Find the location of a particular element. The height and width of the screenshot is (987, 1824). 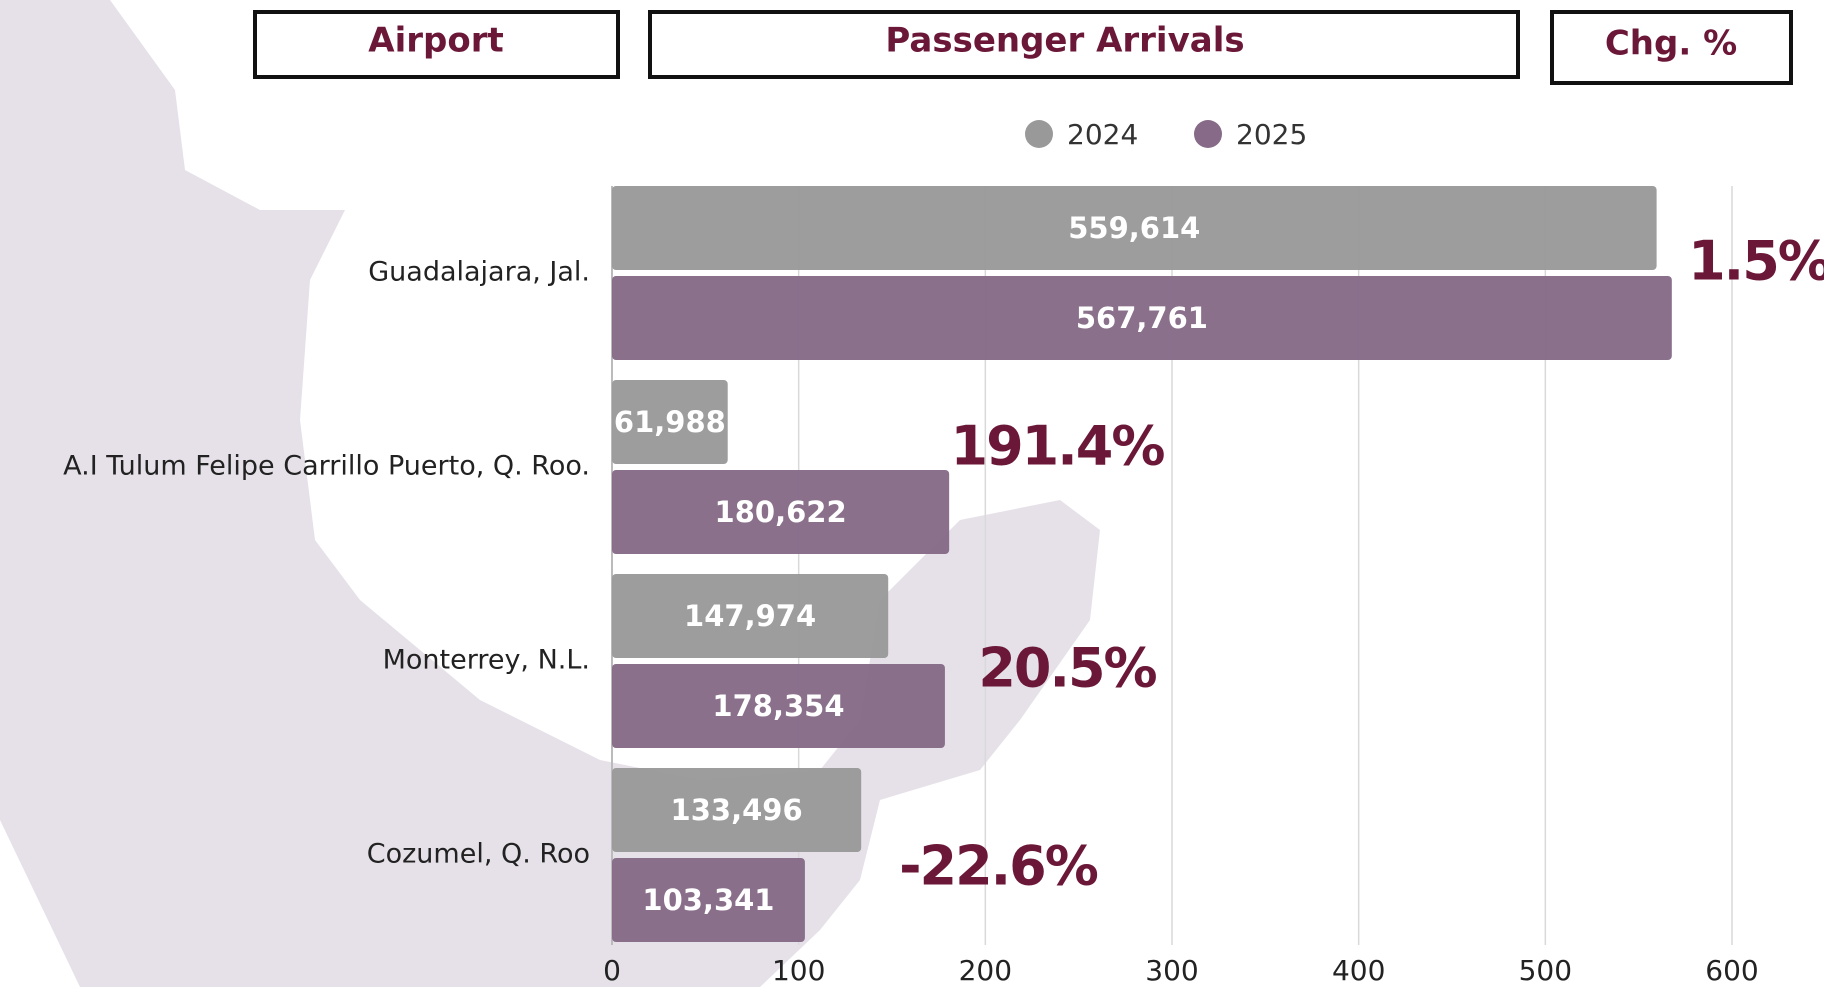

value-label: 147,974 is located at coordinates (750, 616).